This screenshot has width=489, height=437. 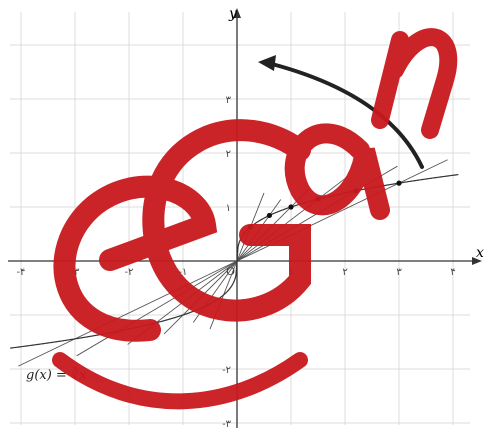 What do you see at coordinates (228, 208) in the screenshot?
I see `y-tick-label: ۱` at bounding box center [228, 208].